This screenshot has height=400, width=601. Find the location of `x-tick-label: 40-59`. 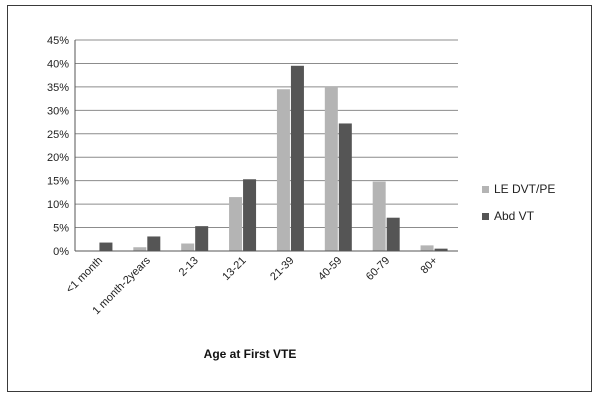

x-tick-label: 40-59 is located at coordinates (330, 269).